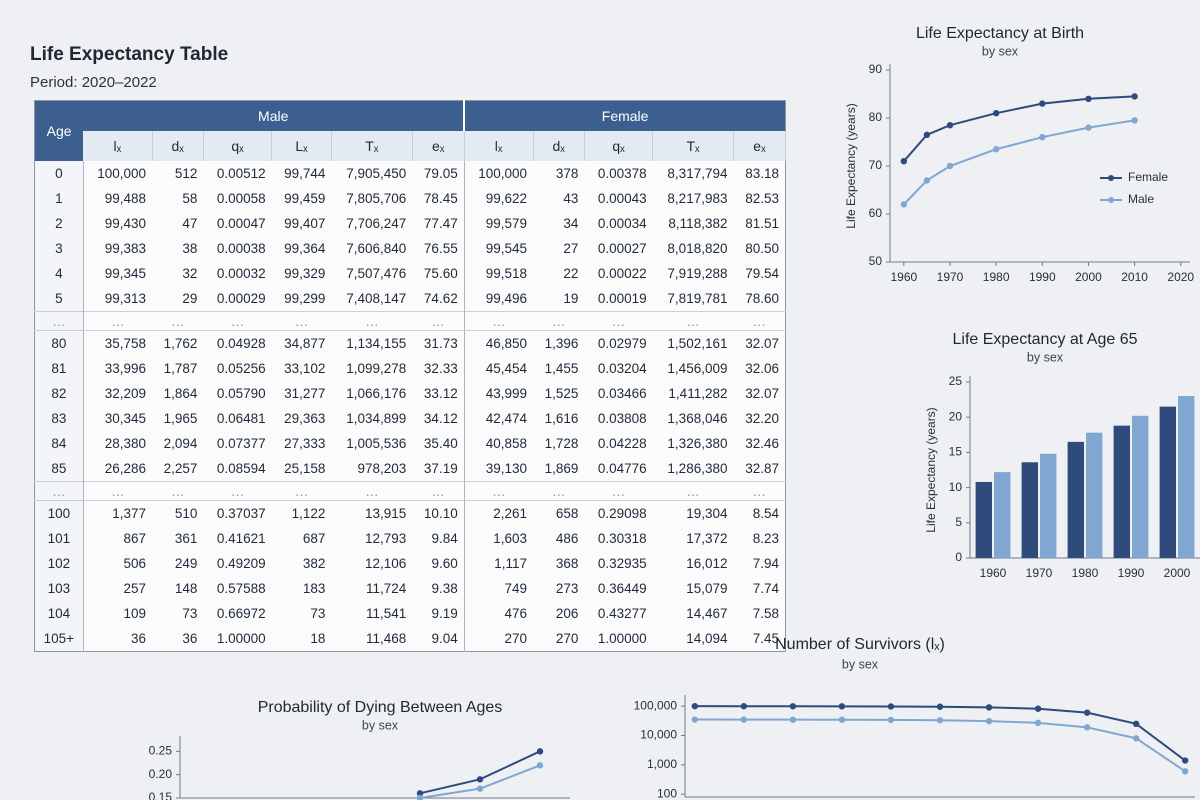 The width and height of the screenshot is (1200, 800). Describe the element at coordinates (190, 613) in the screenshot. I see `value-cell: 73` at that location.